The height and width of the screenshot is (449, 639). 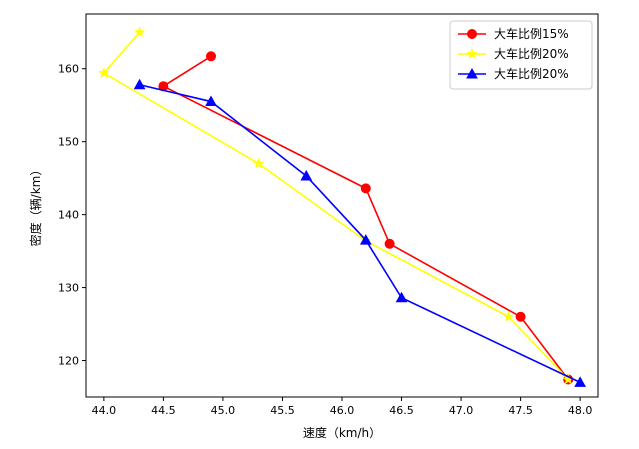 I want to click on legend-box, so click(x=521, y=55).